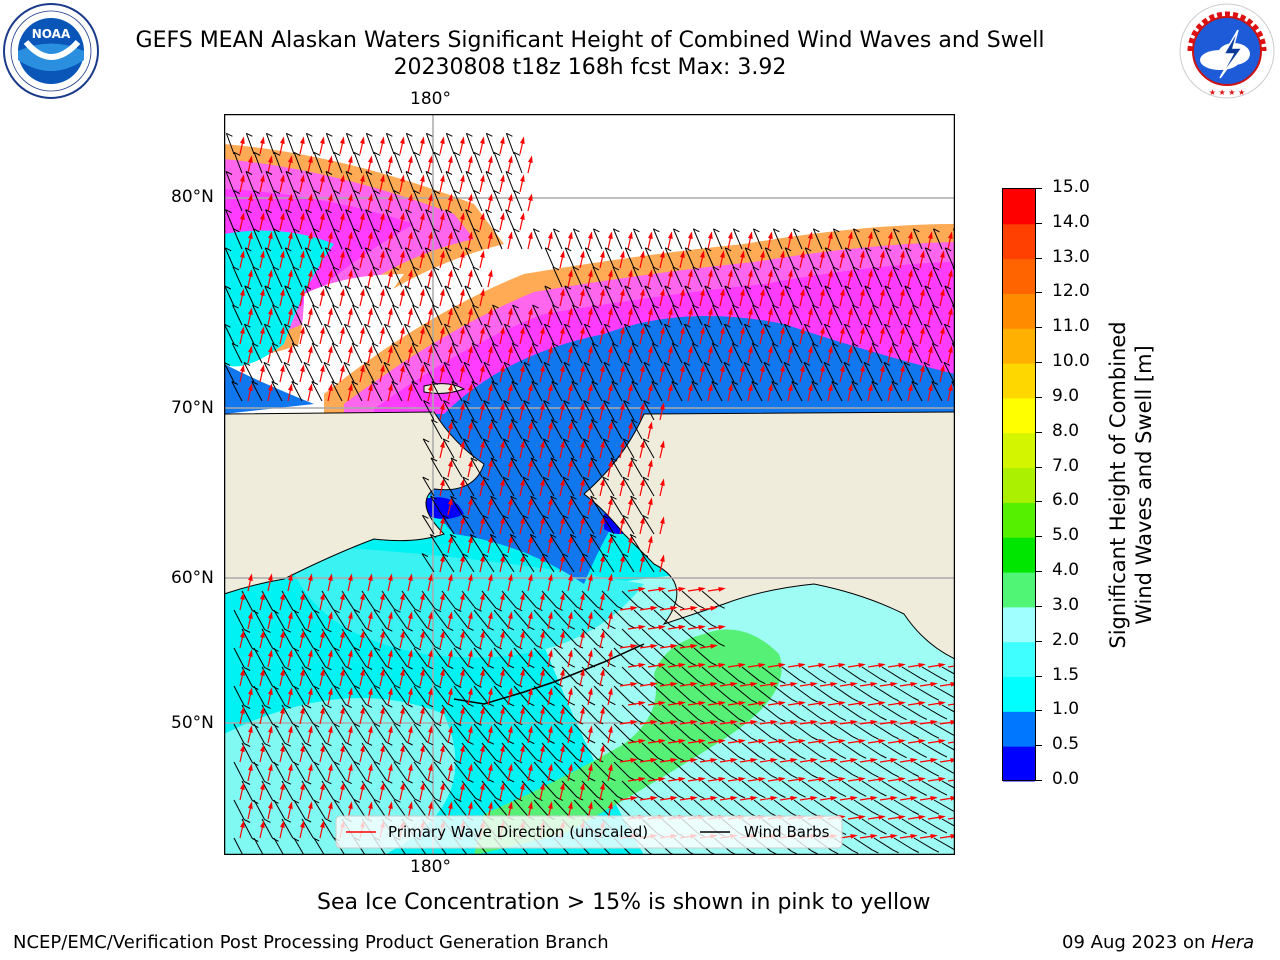 The width and height of the screenshot is (1280, 960). What do you see at coordinates (51, 51) in the screenshot?
I see `noaa-logo: NOAA` at bounding box center [51, 51].